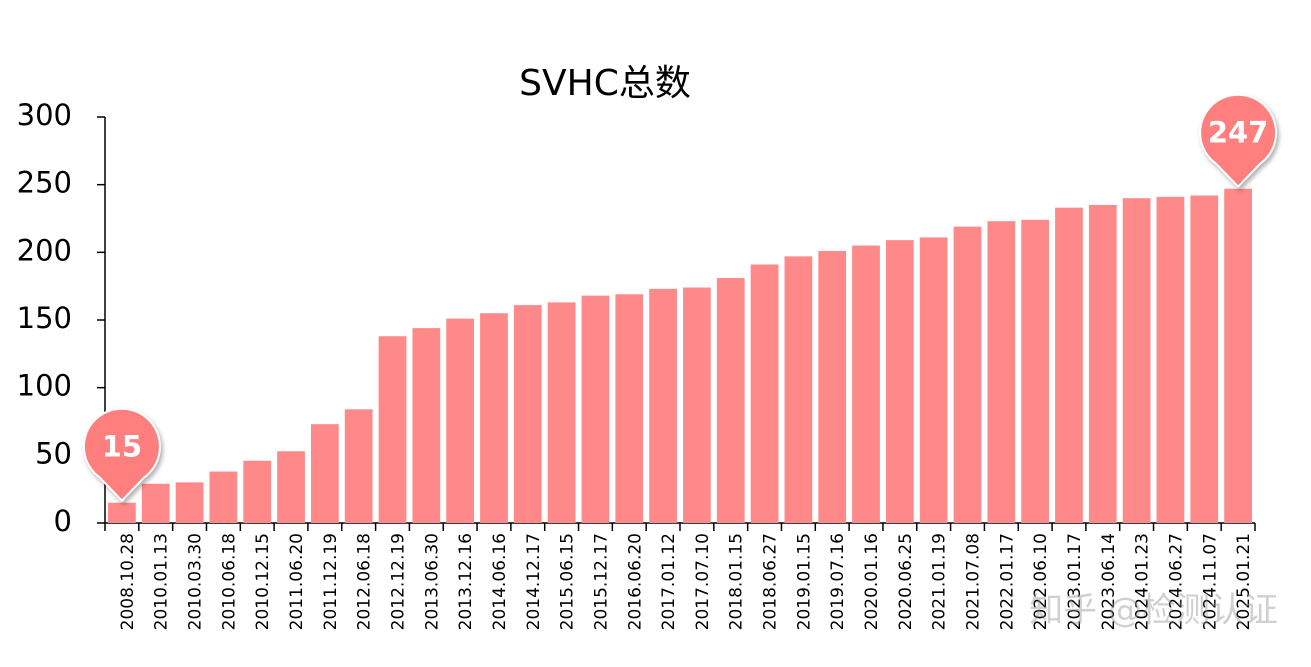  I want to click on y-tick-label: 250, so click(44, 183).